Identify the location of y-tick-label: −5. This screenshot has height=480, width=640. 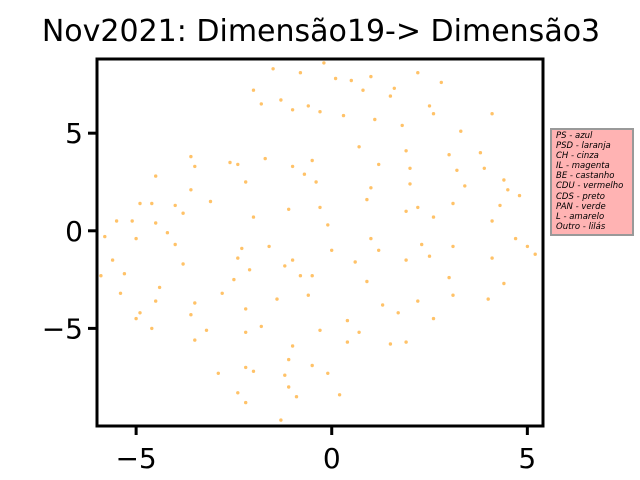
(62, 328).